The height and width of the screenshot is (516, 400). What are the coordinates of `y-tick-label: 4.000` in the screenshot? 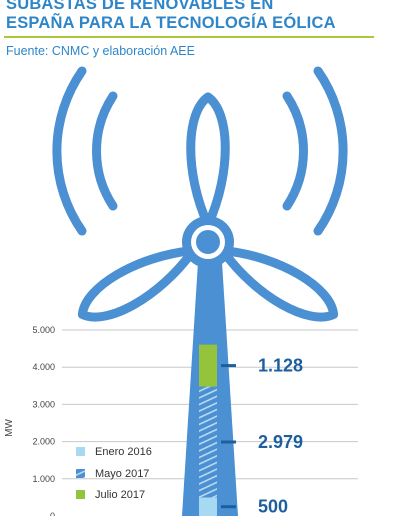 It's located at (43, 367).